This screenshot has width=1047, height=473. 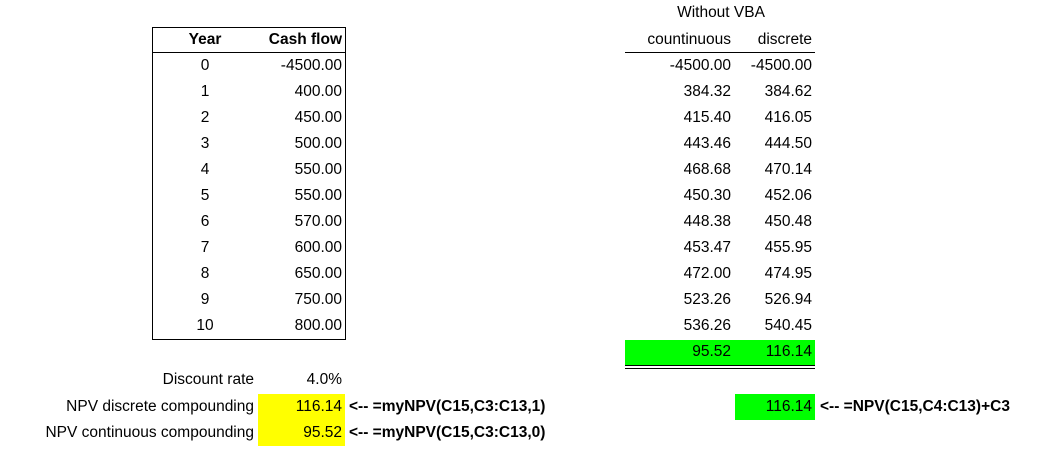 I want to click on yellow-fill, so click(x=301, y=420).